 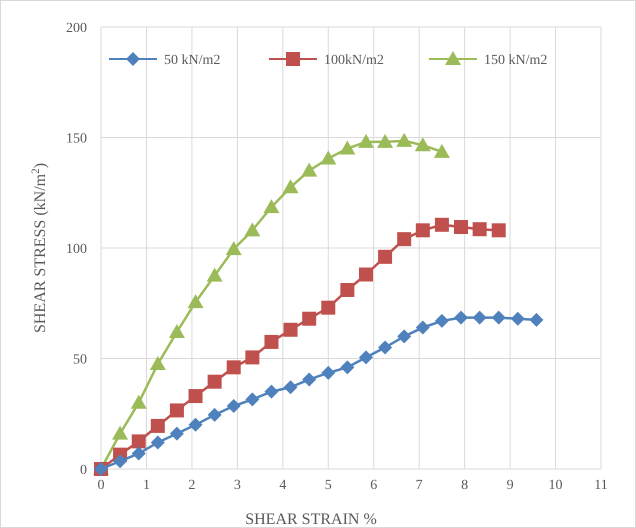 What do you see at coordinates (311, 519) in the screenshot?
I see `x-axis-title: SHEAR STRAIN %` at bounding box center [311, 519].